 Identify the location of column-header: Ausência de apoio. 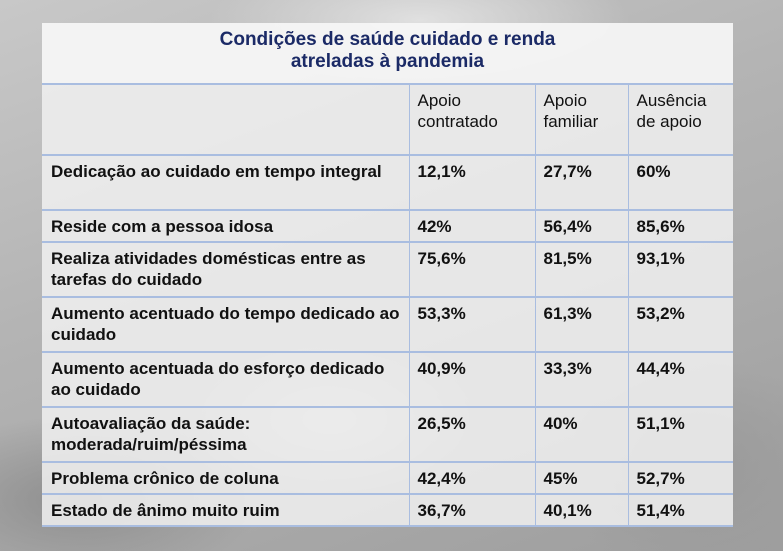
(680, 120).